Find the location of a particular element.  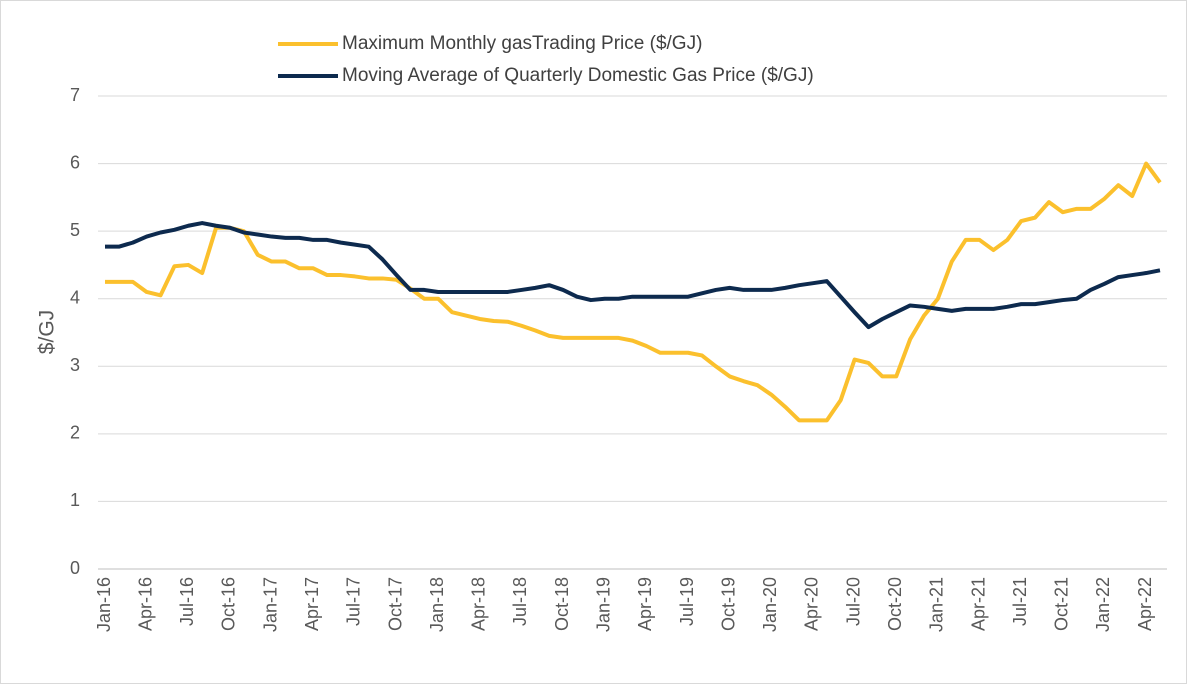

x-tick-label: Jan-17 is located at coordinates (270, 604).